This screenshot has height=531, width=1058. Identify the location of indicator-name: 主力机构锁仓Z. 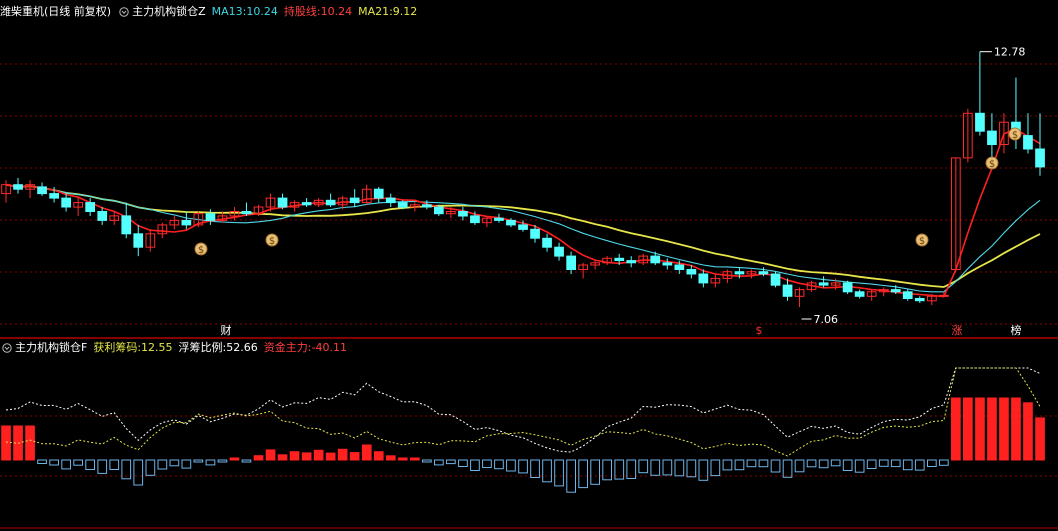
(169, 11).